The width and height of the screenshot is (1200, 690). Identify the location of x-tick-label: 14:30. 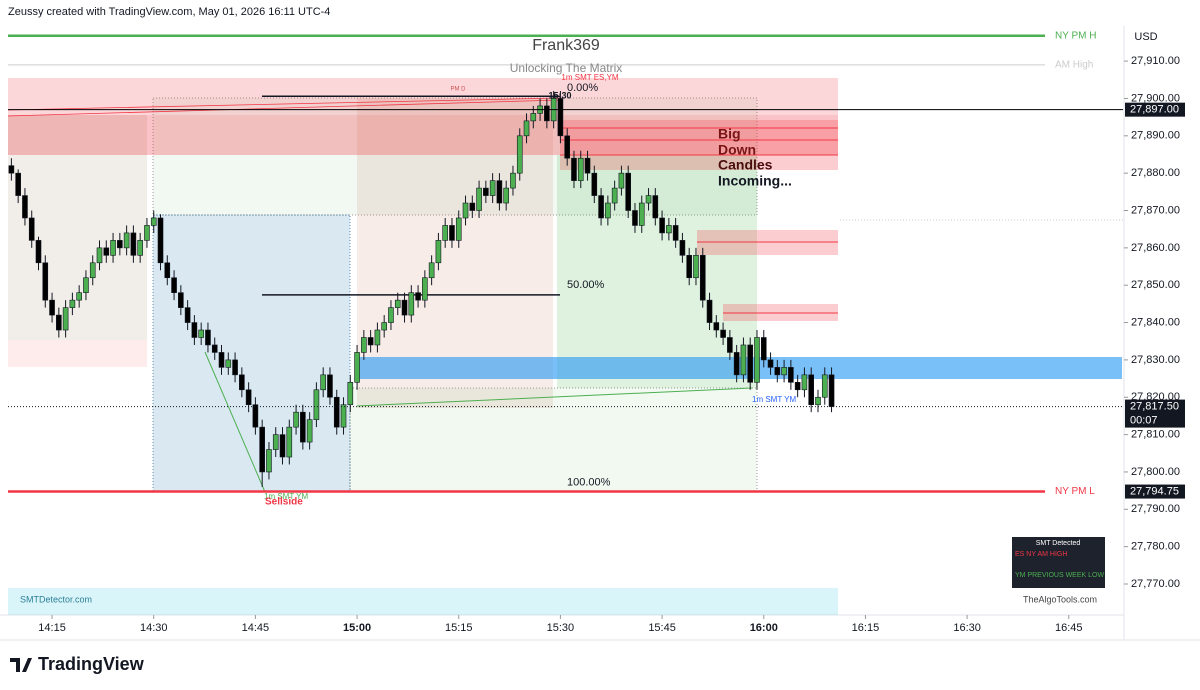
(154, 628).